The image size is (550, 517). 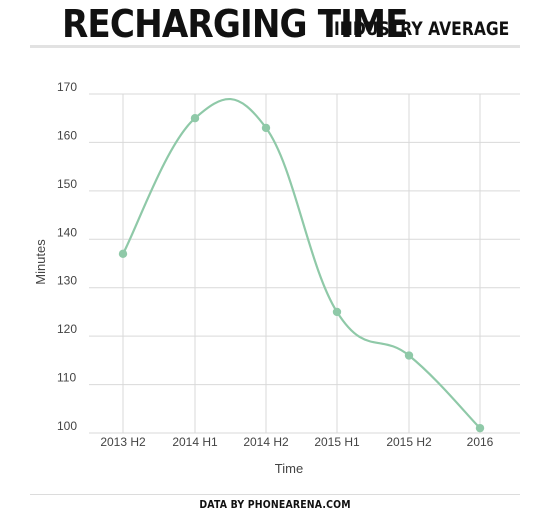 I want to click on x-tick-label: 2014 H1, so click(x=195, y=442).